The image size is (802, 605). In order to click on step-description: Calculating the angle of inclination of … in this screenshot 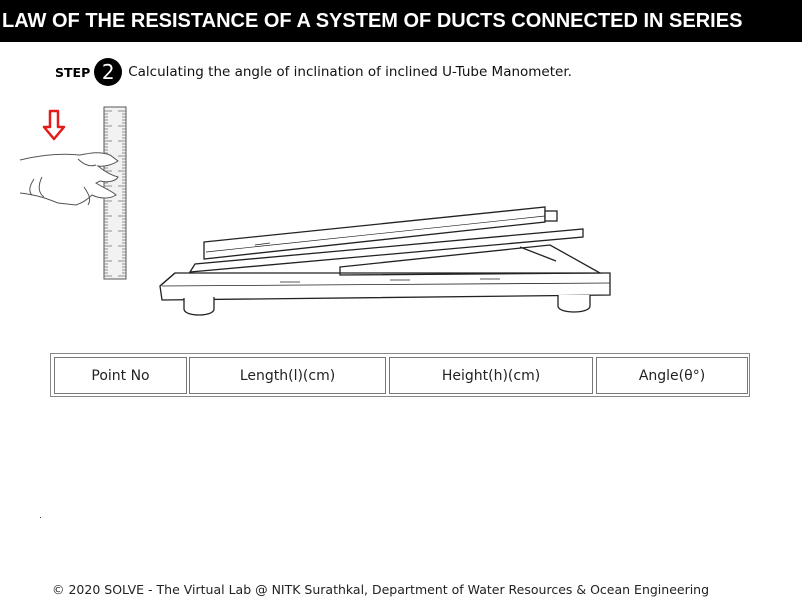, I will do `click(350, 72)`.